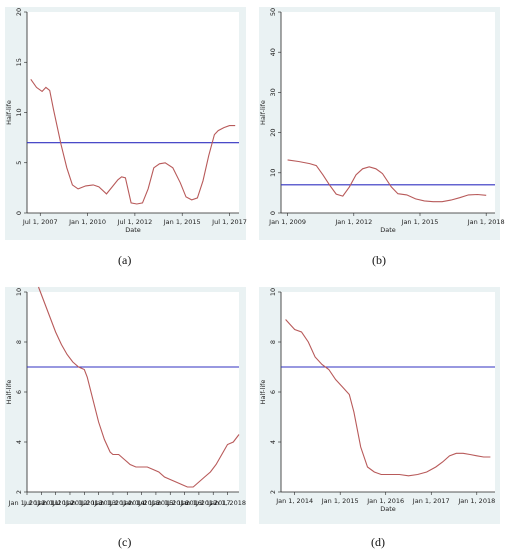  Describe the element at coordinates (98, 503) in the screenshot. I see `x-tick-label: Jul 1, 2013` at that location.